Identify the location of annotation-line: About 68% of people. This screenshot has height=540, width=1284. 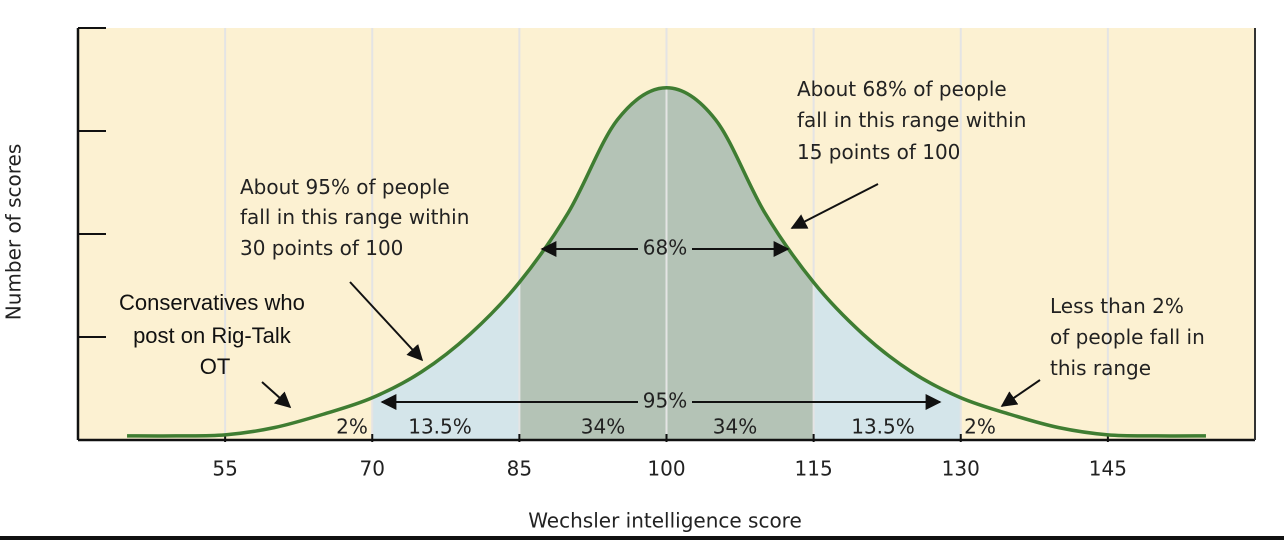
(902, 89).